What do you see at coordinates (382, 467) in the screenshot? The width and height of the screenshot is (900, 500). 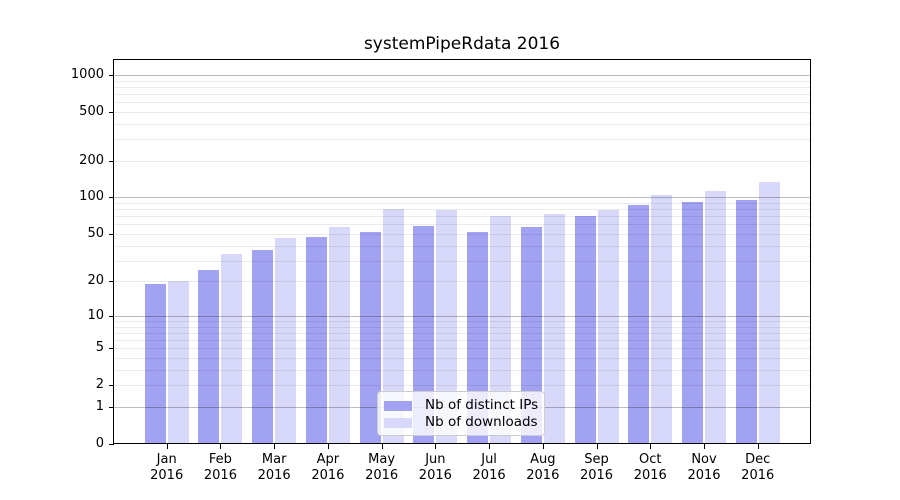 I see `x-tick-label: May 2016` at bounding box center [382, 467].